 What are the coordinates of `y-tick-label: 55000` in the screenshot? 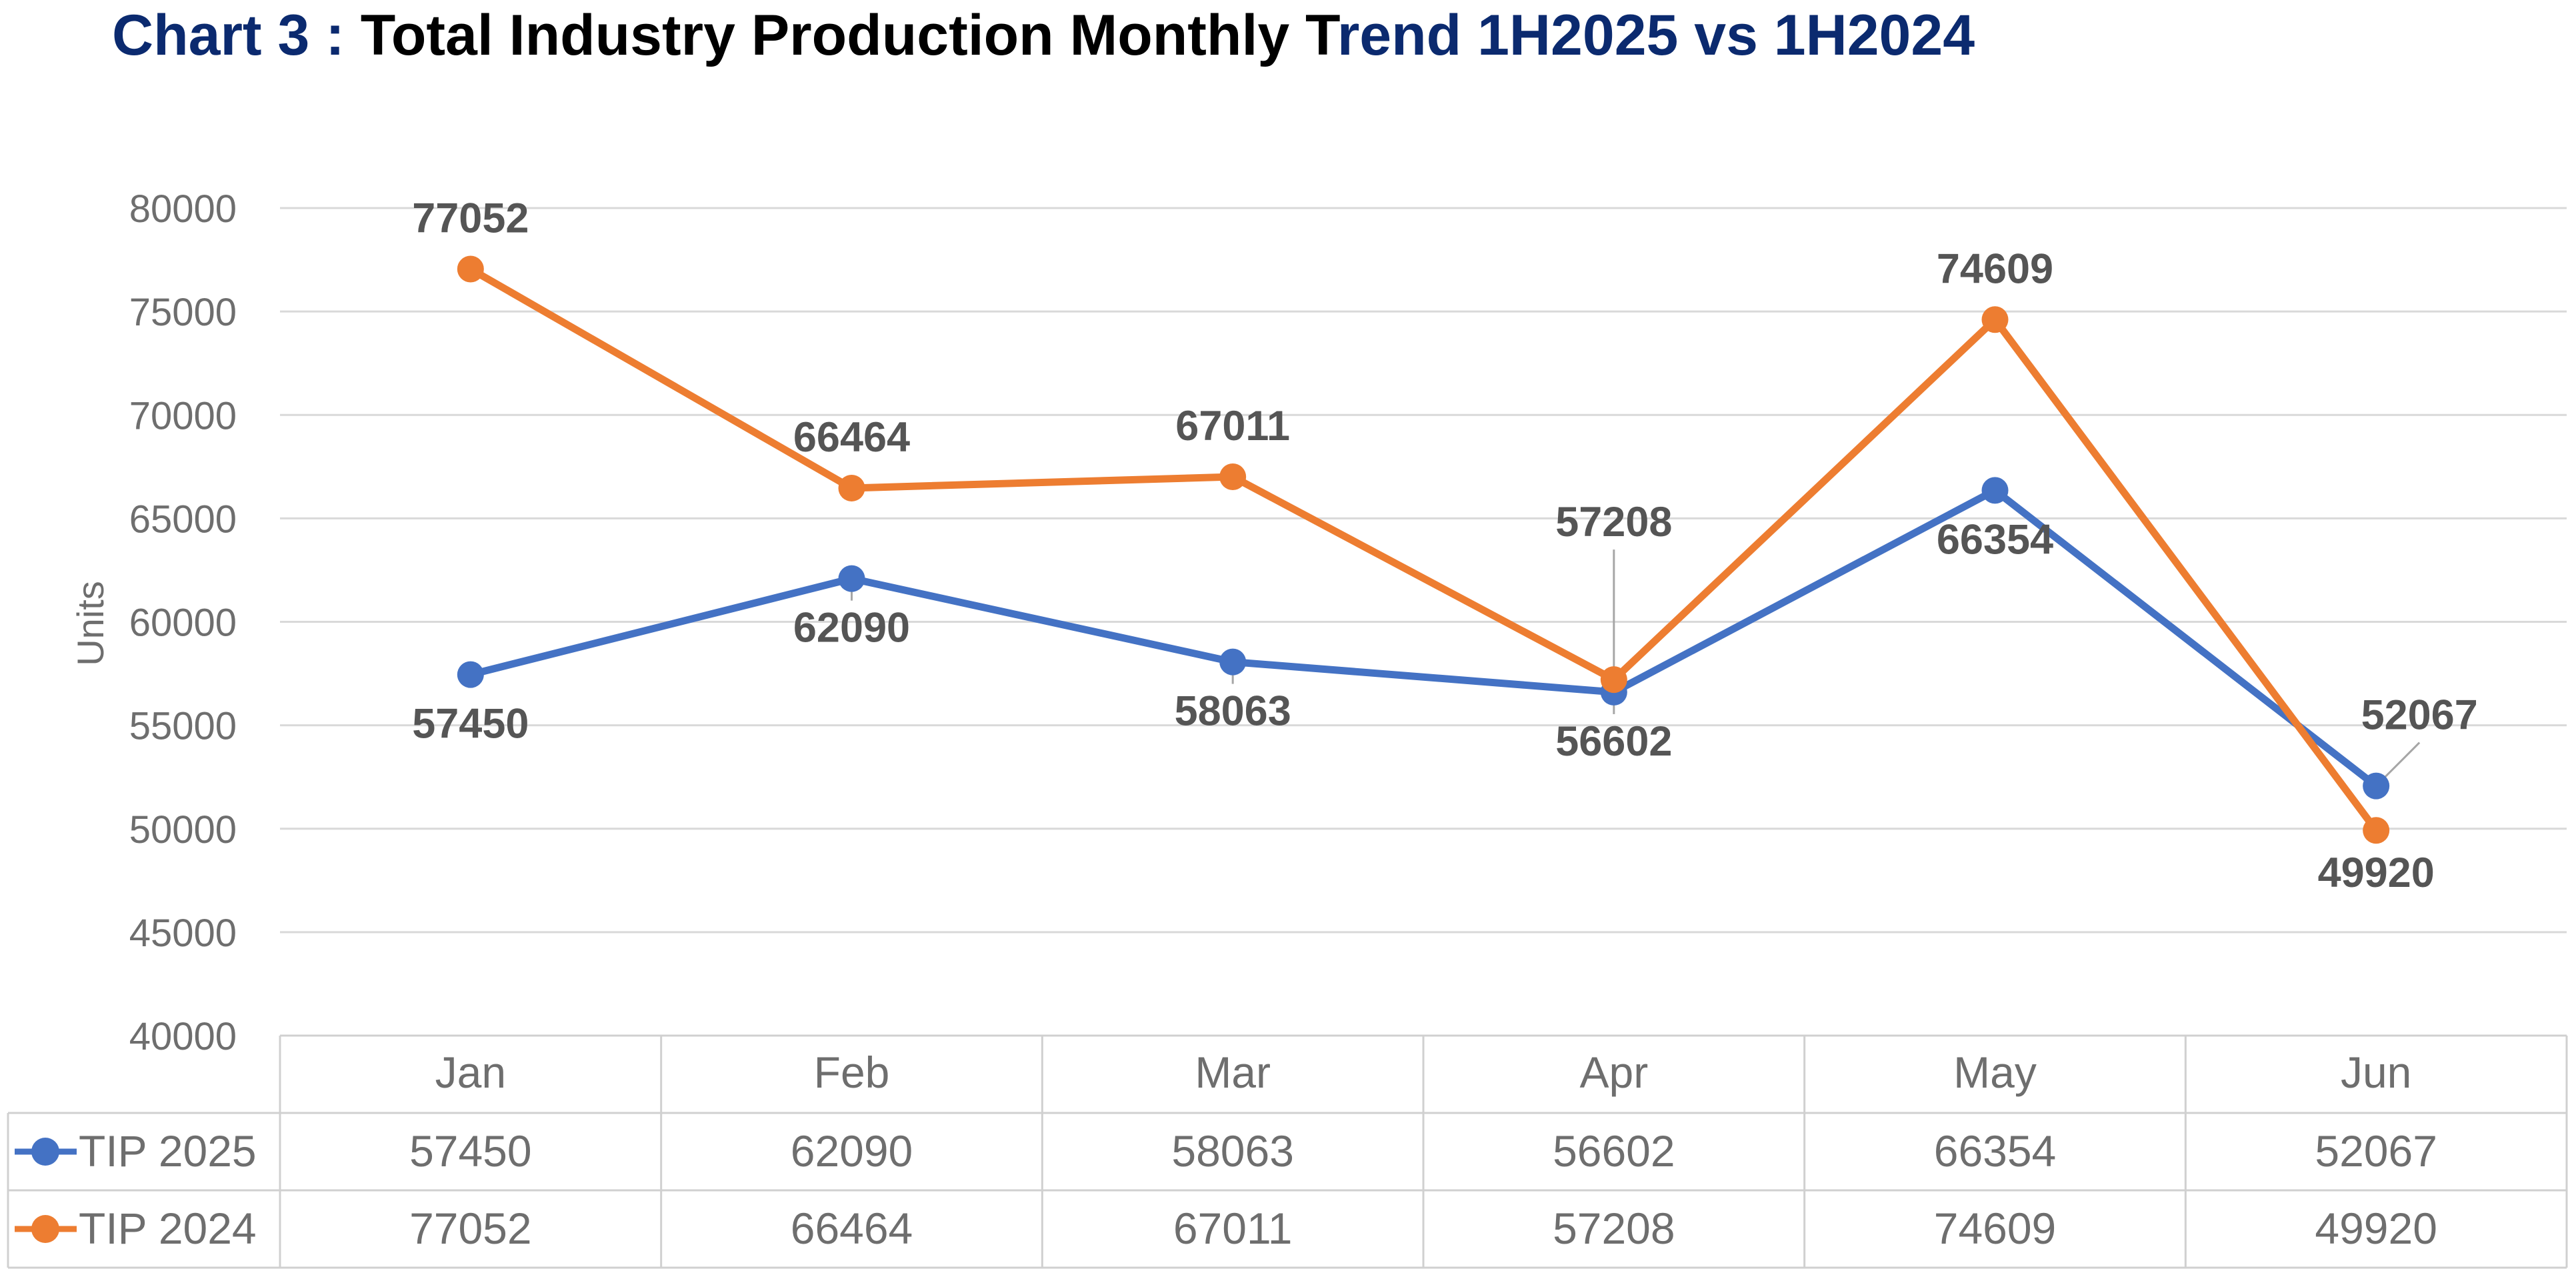 It's located at (183, 726).